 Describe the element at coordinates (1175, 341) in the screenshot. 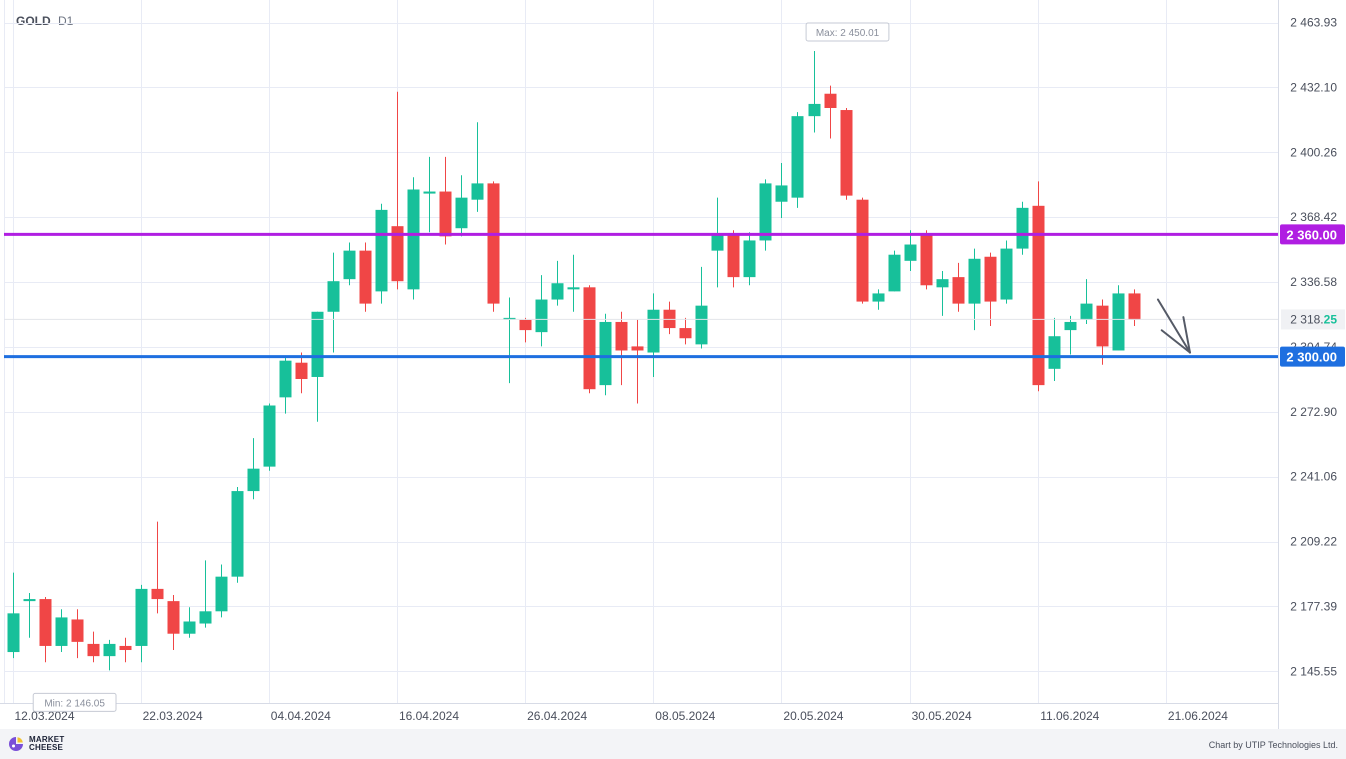

I see `forecast-arrow-head` at that location.